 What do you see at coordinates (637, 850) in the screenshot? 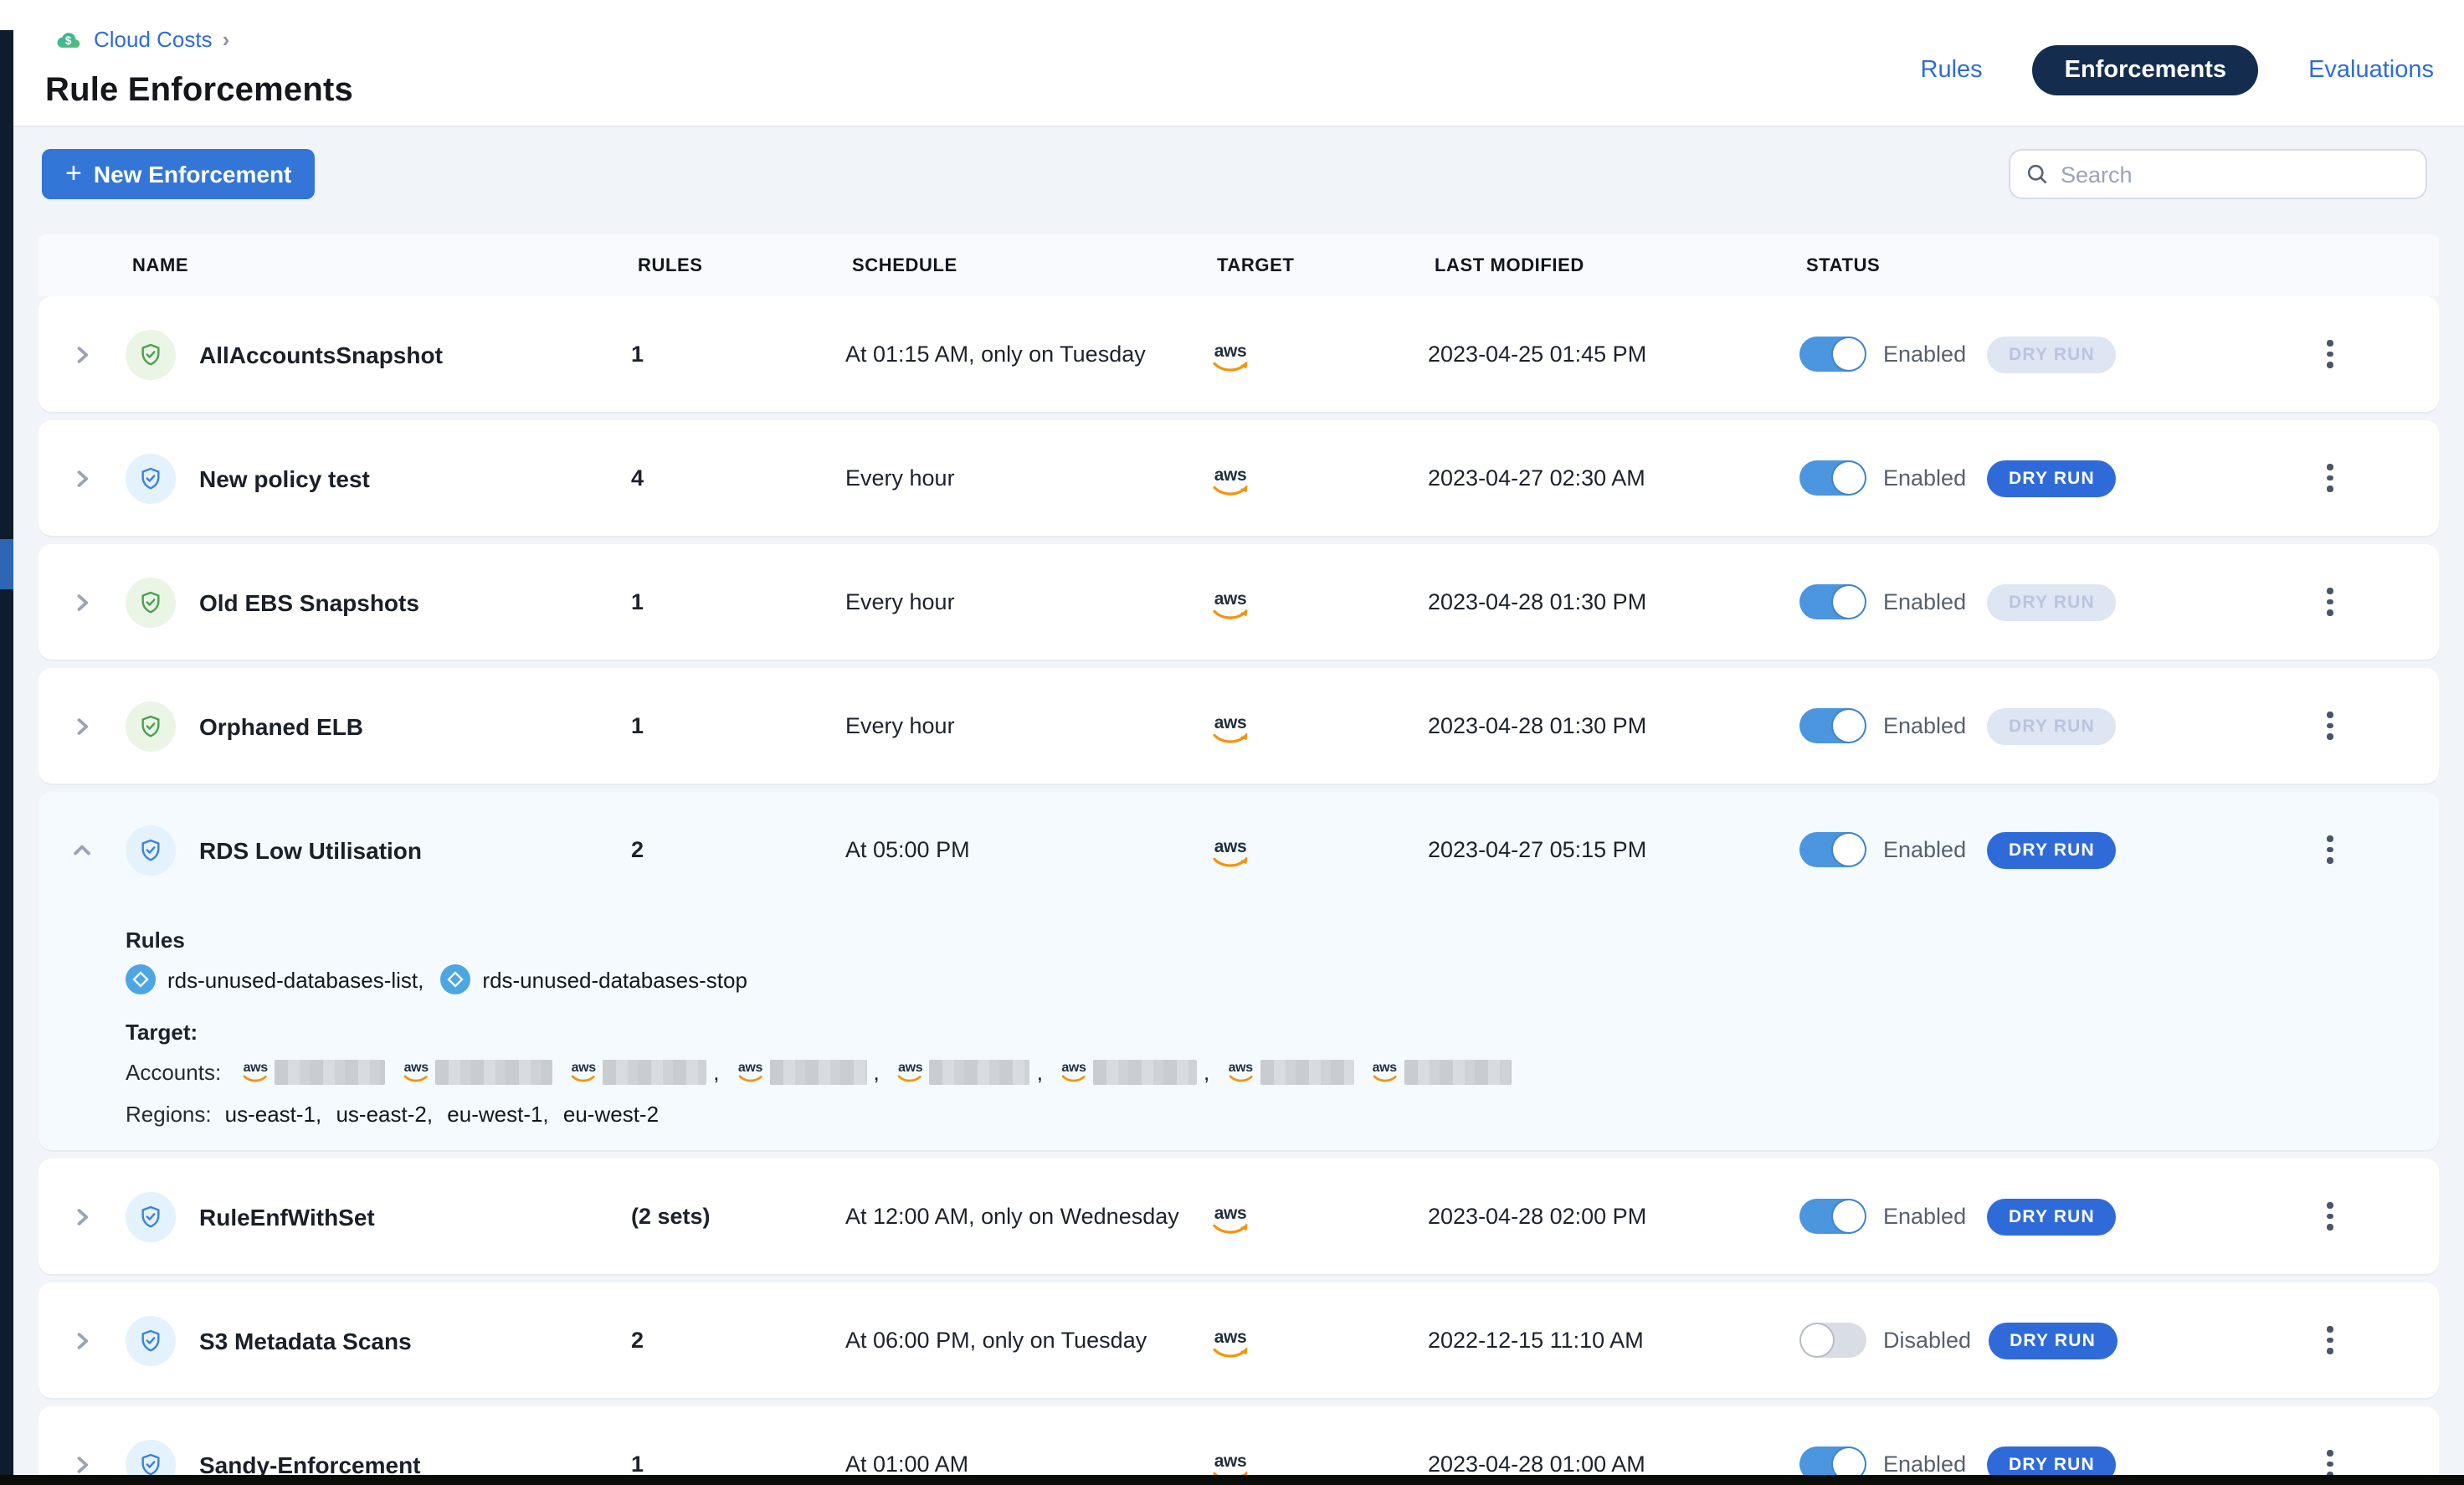
I see `rules-count: 2` at bounding box center [637, 850].